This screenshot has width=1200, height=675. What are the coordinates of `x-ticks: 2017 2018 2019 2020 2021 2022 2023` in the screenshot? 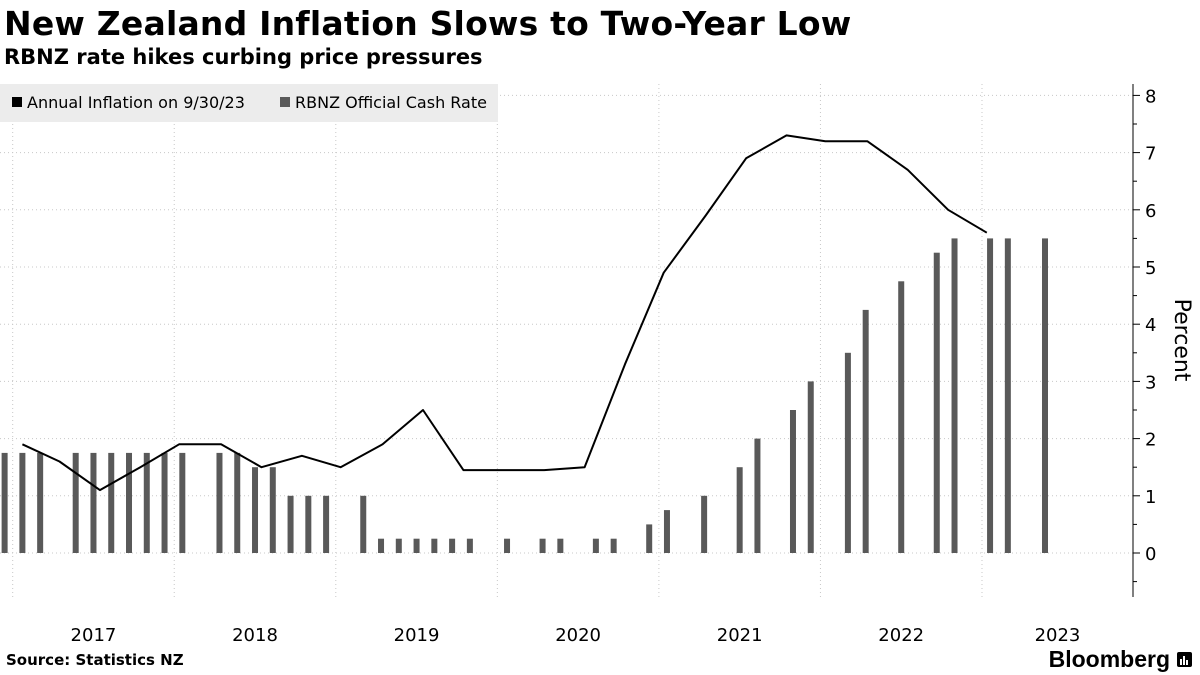 It's located at (576, 635).